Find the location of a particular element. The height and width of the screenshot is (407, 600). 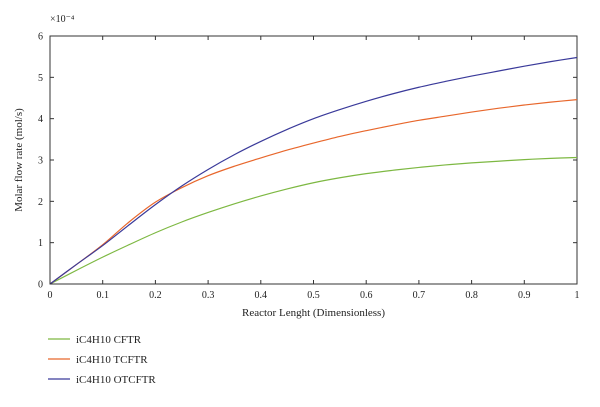

x-tick-label: 0.7 is located at coordinates (419, 295).